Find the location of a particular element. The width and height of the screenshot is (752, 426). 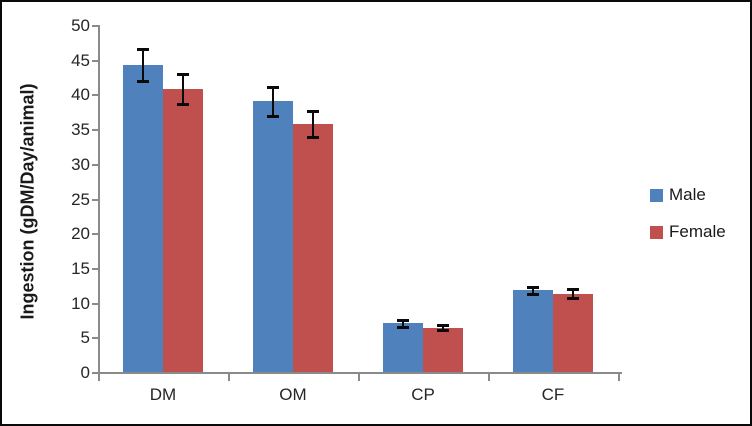

y-tick-label: 50 is located at coordinates (80, 25).